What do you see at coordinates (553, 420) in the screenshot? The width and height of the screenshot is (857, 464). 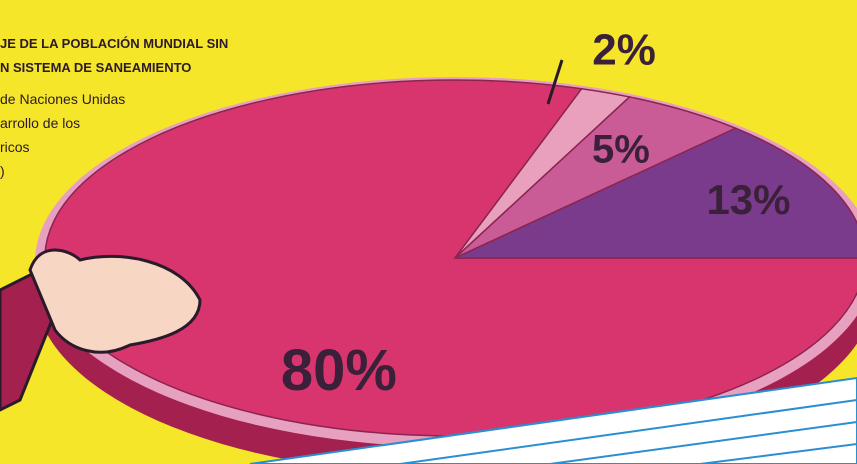 I see `paper` at bounding box center [553, 420].